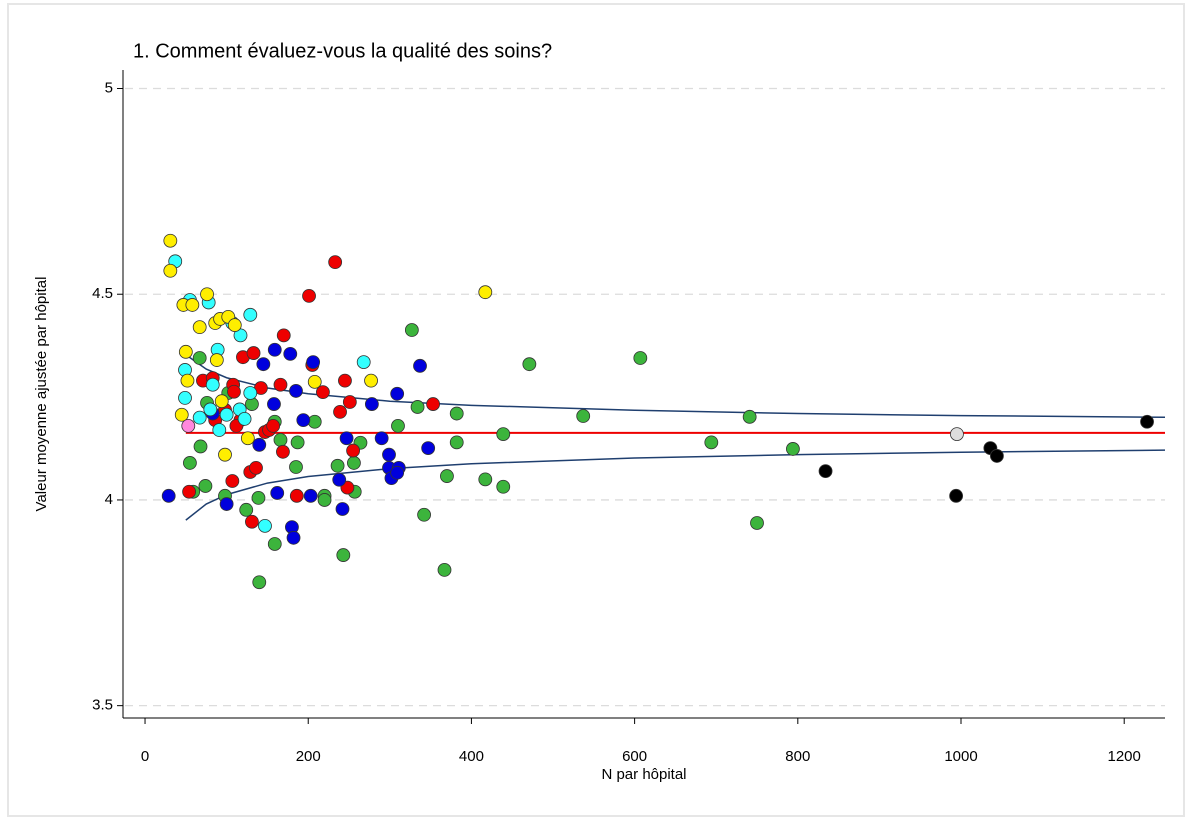 The height and width of the screenshot is (820, 1192). I want to click on x-tick-label: 600, so click(634, 756).